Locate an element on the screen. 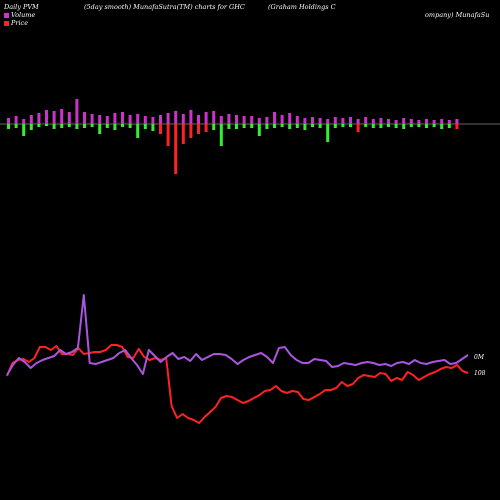  header-left: Daily PVM is located at coordinates (21, 7).